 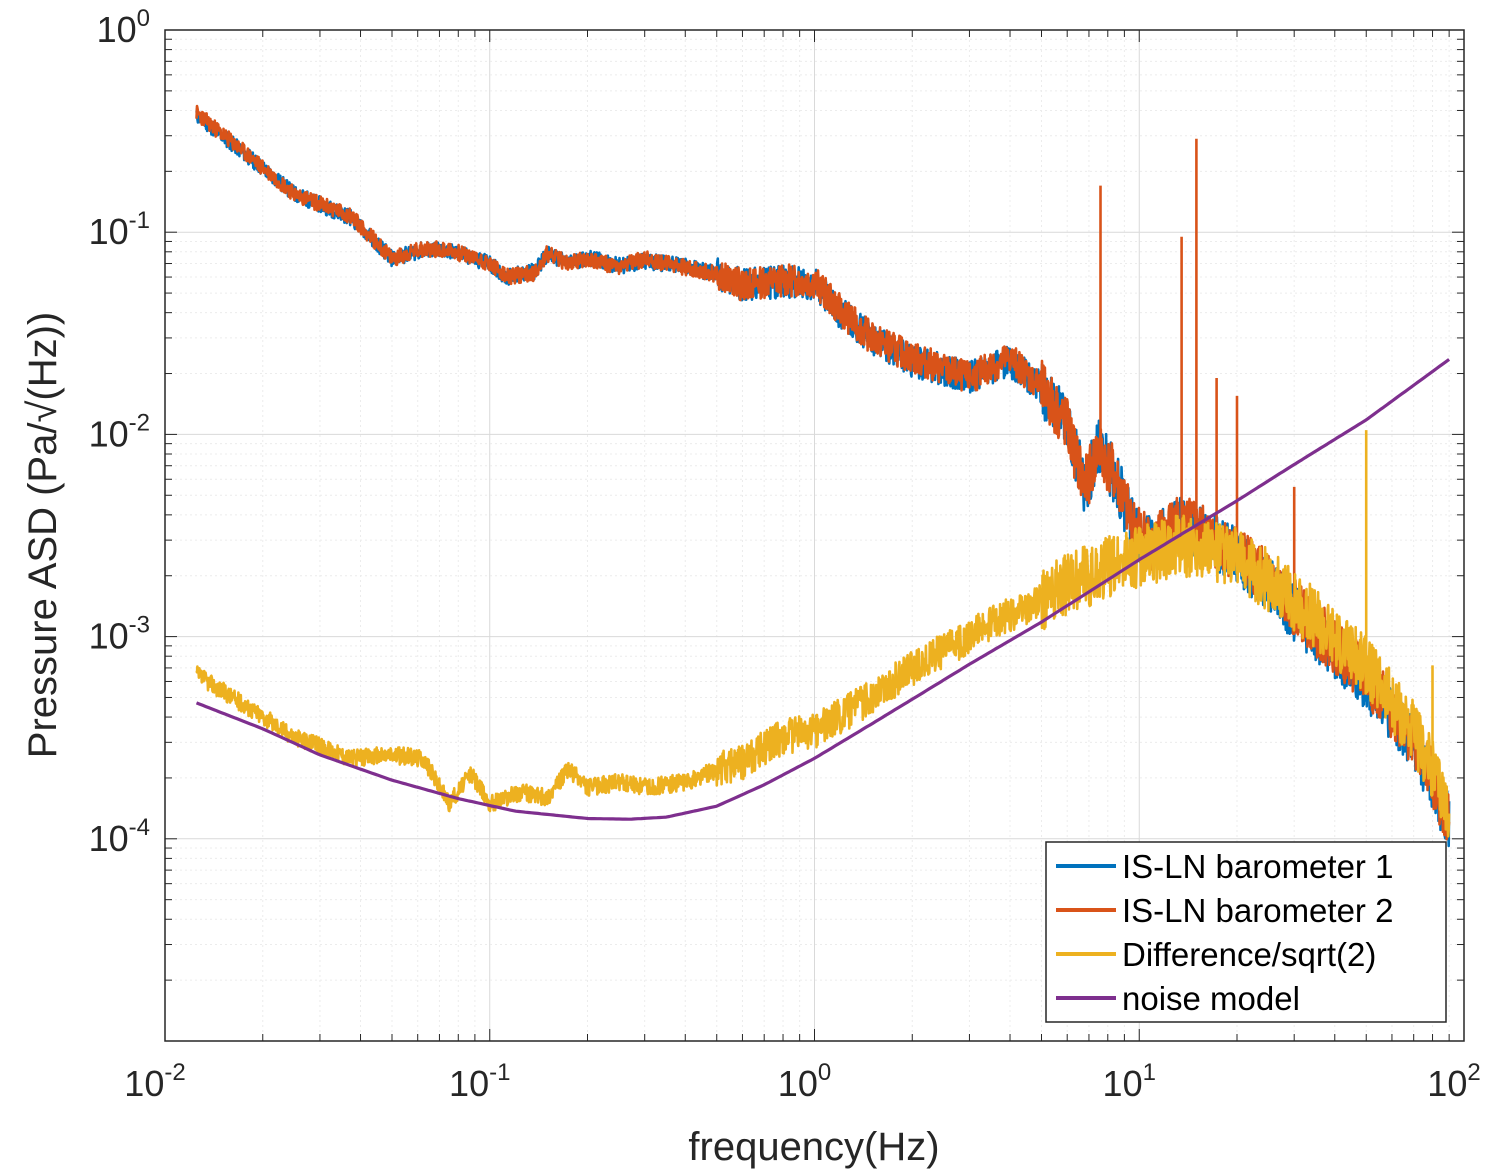 I want to click on x-tick-label: 10¹, so click(x=1129, y=1081).